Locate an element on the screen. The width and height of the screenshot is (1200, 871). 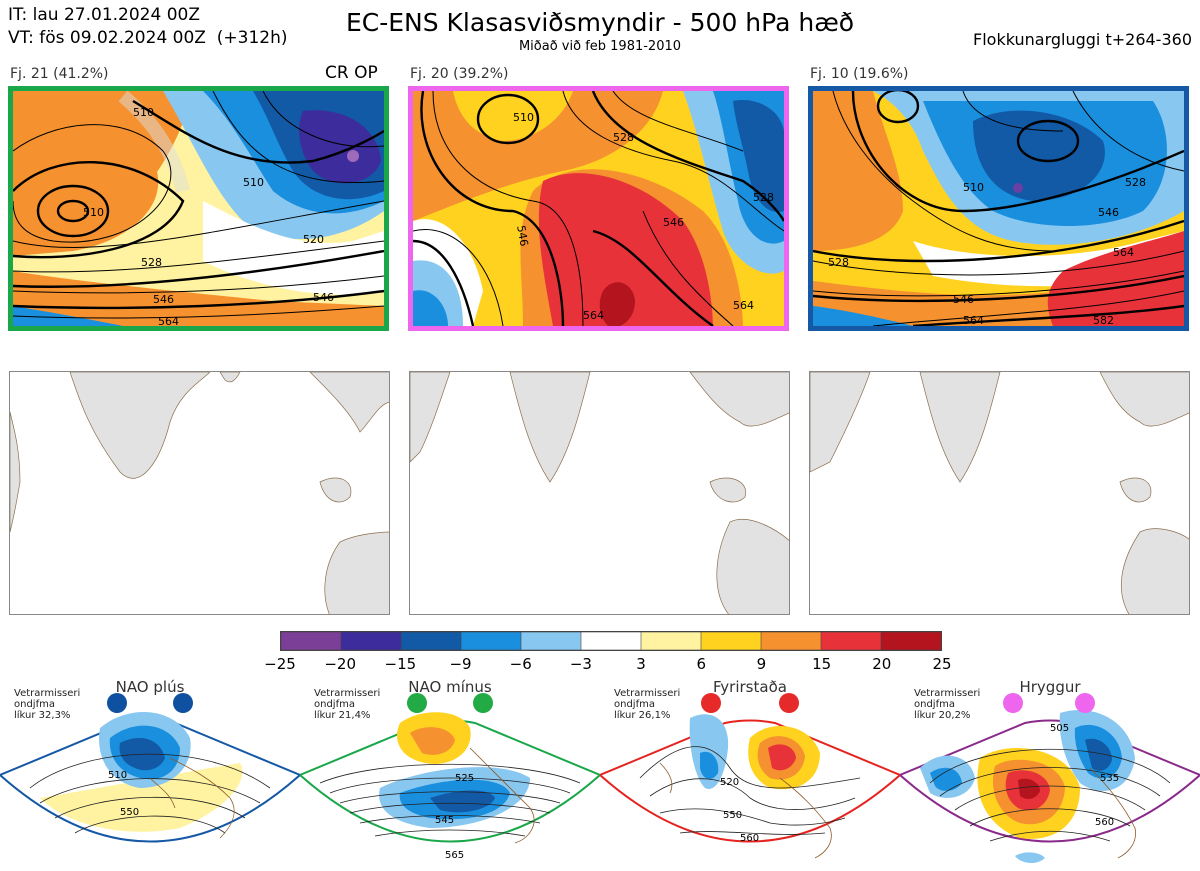
regime-title: Fyrirstaða is located at coordinates (750, 687).